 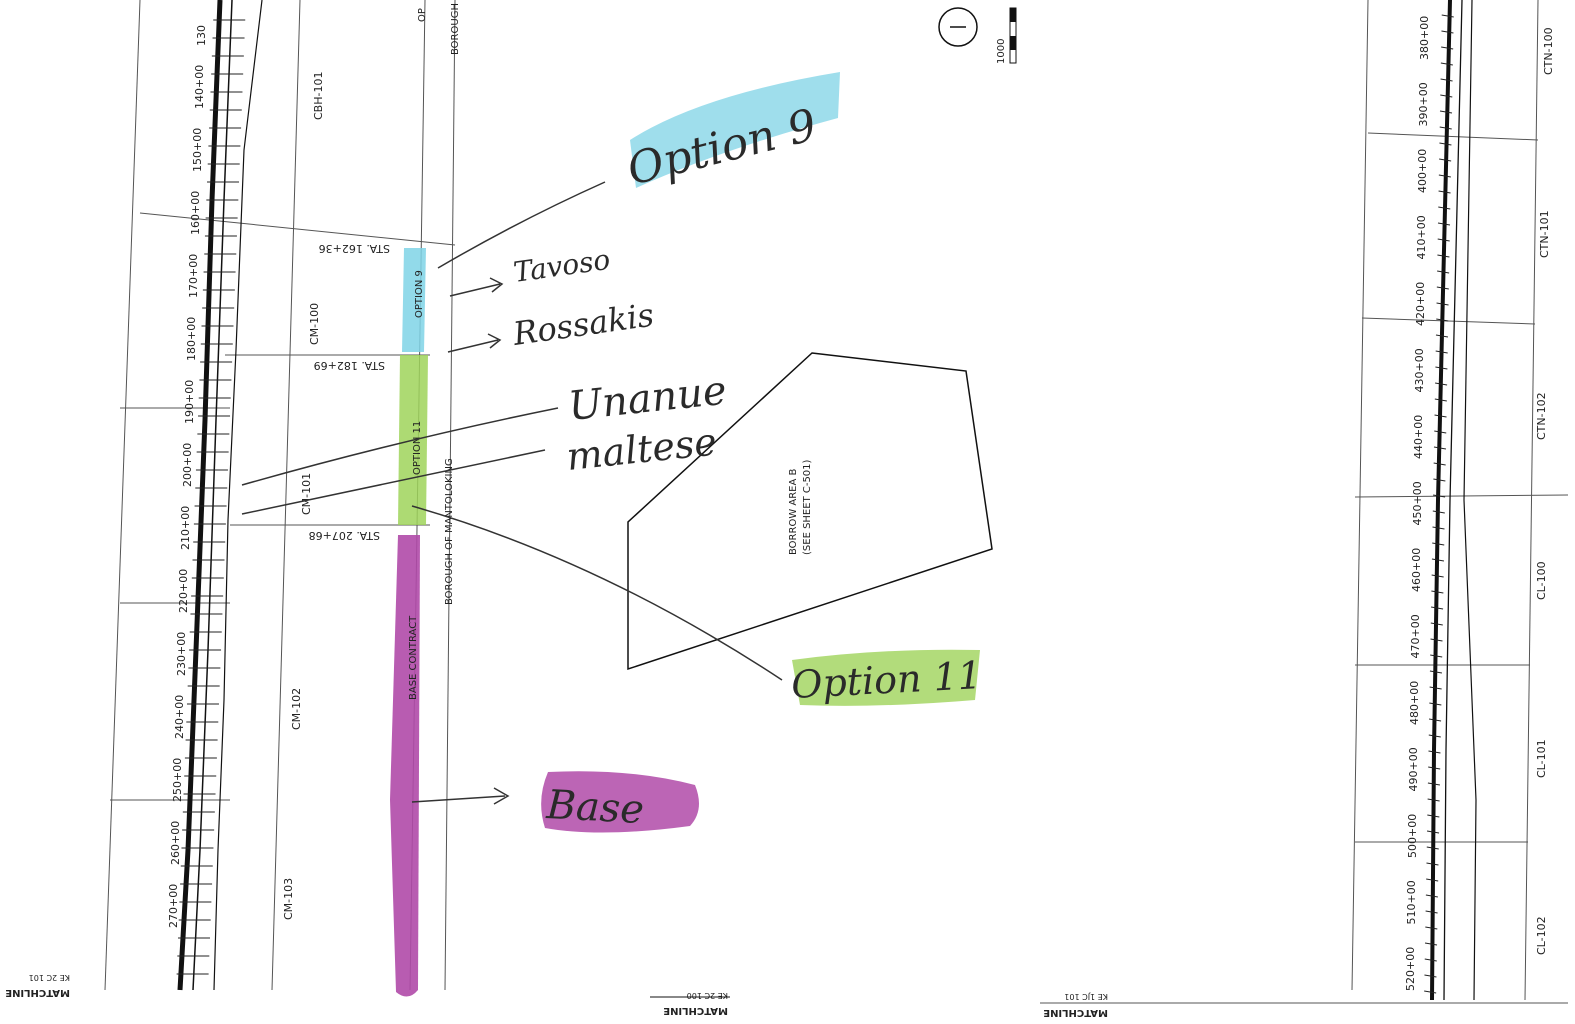 What do you see at coordinates (1086, 996) in the screenshot?
I see `matchline-right-sheet-ref: KE 1JC 101` at bounding box center [1086, 996].